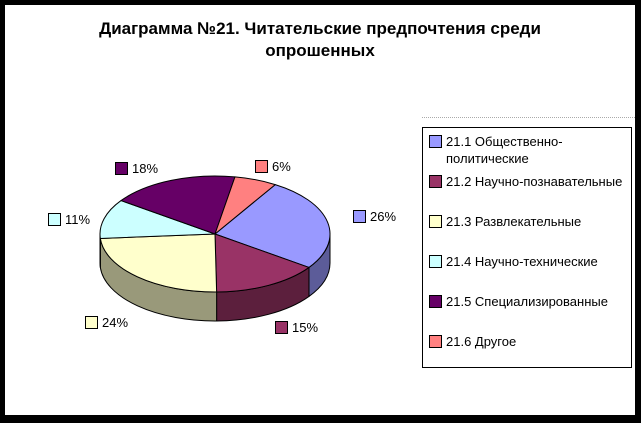 Image resolution: width=641 pixels, height=423 pixels. Describe the element at coordinates (145, 168) in the screenshot. I see `data-label-text: 18%` at that location.